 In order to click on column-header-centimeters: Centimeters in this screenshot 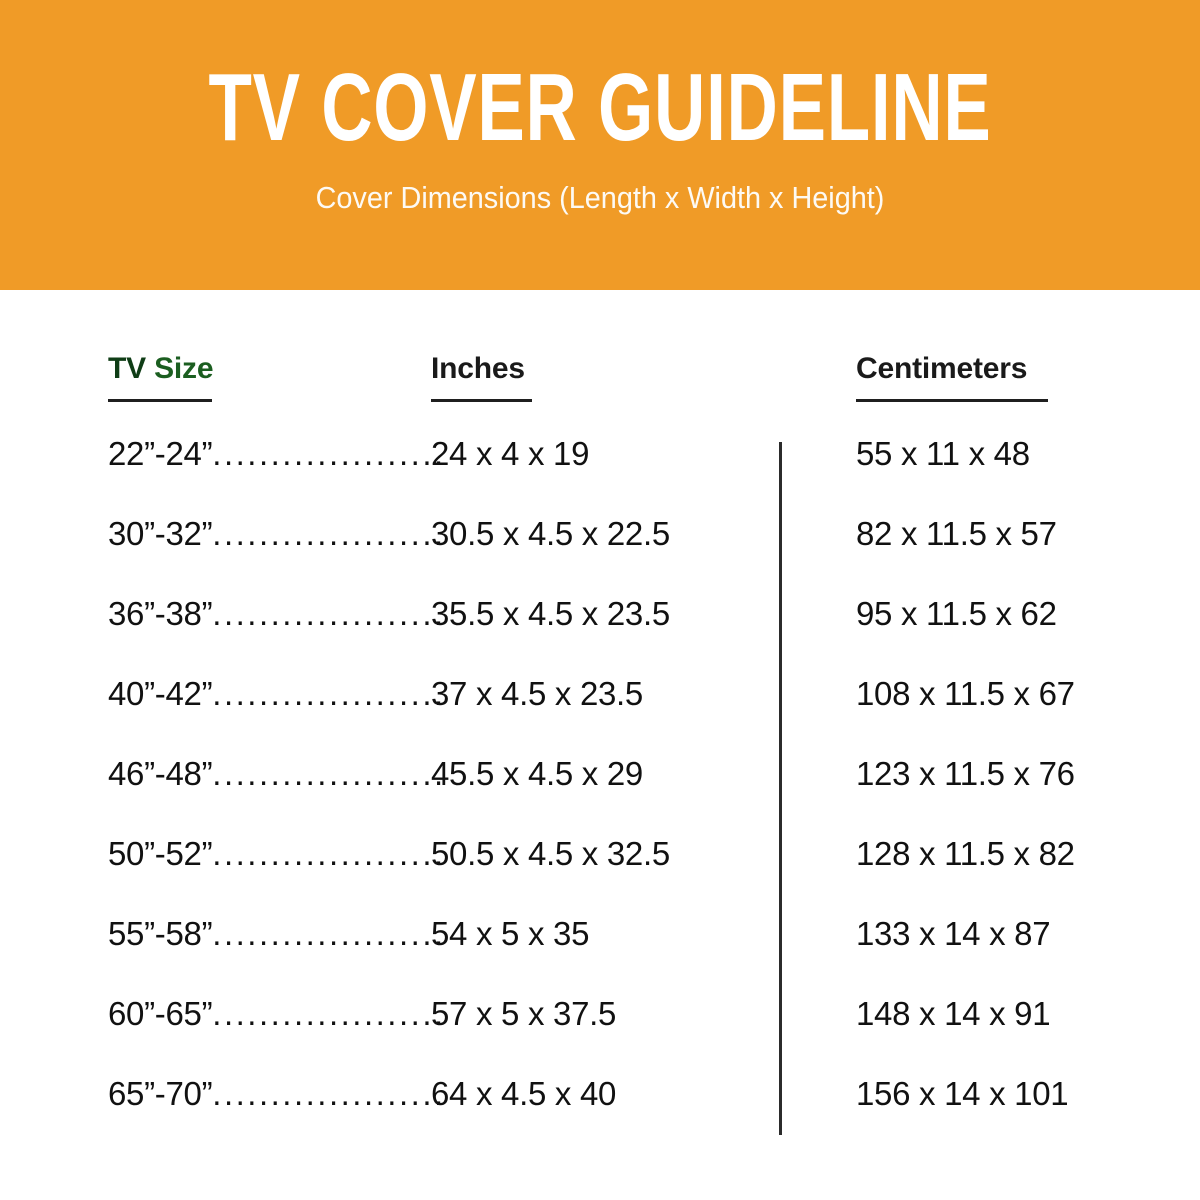, I will do `click(952, 377)`.